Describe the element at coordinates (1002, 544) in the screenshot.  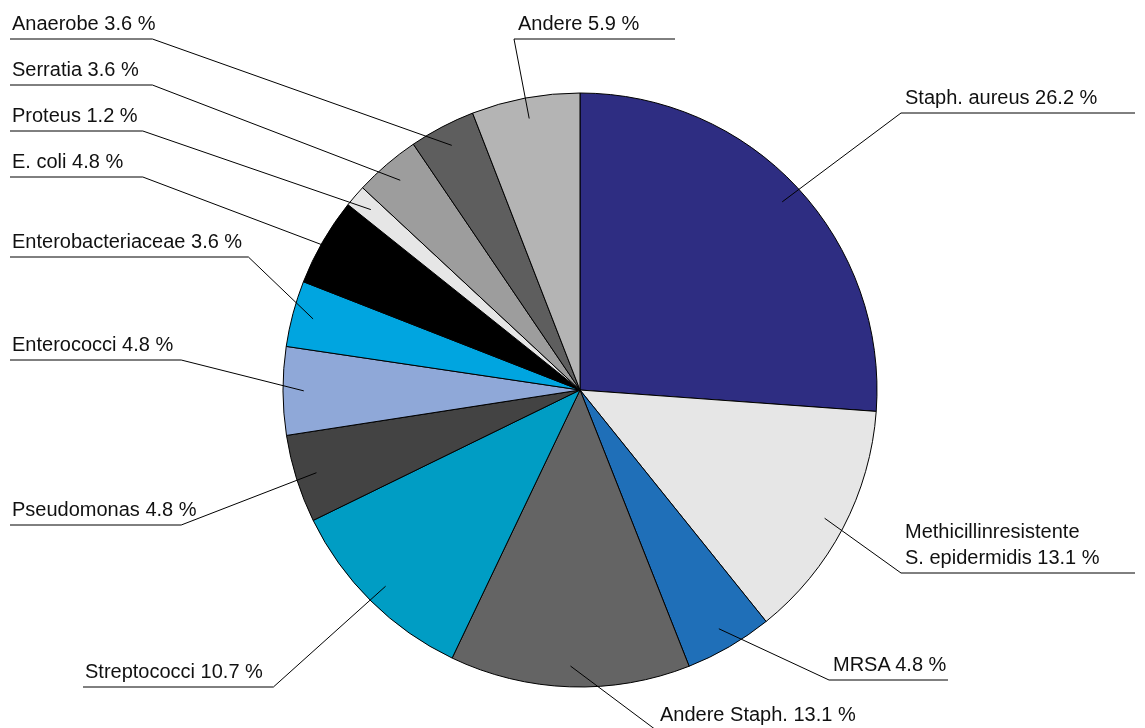
I see `slice-label: Methicillinresistente S. epidermidis 13.1 %` at that location.